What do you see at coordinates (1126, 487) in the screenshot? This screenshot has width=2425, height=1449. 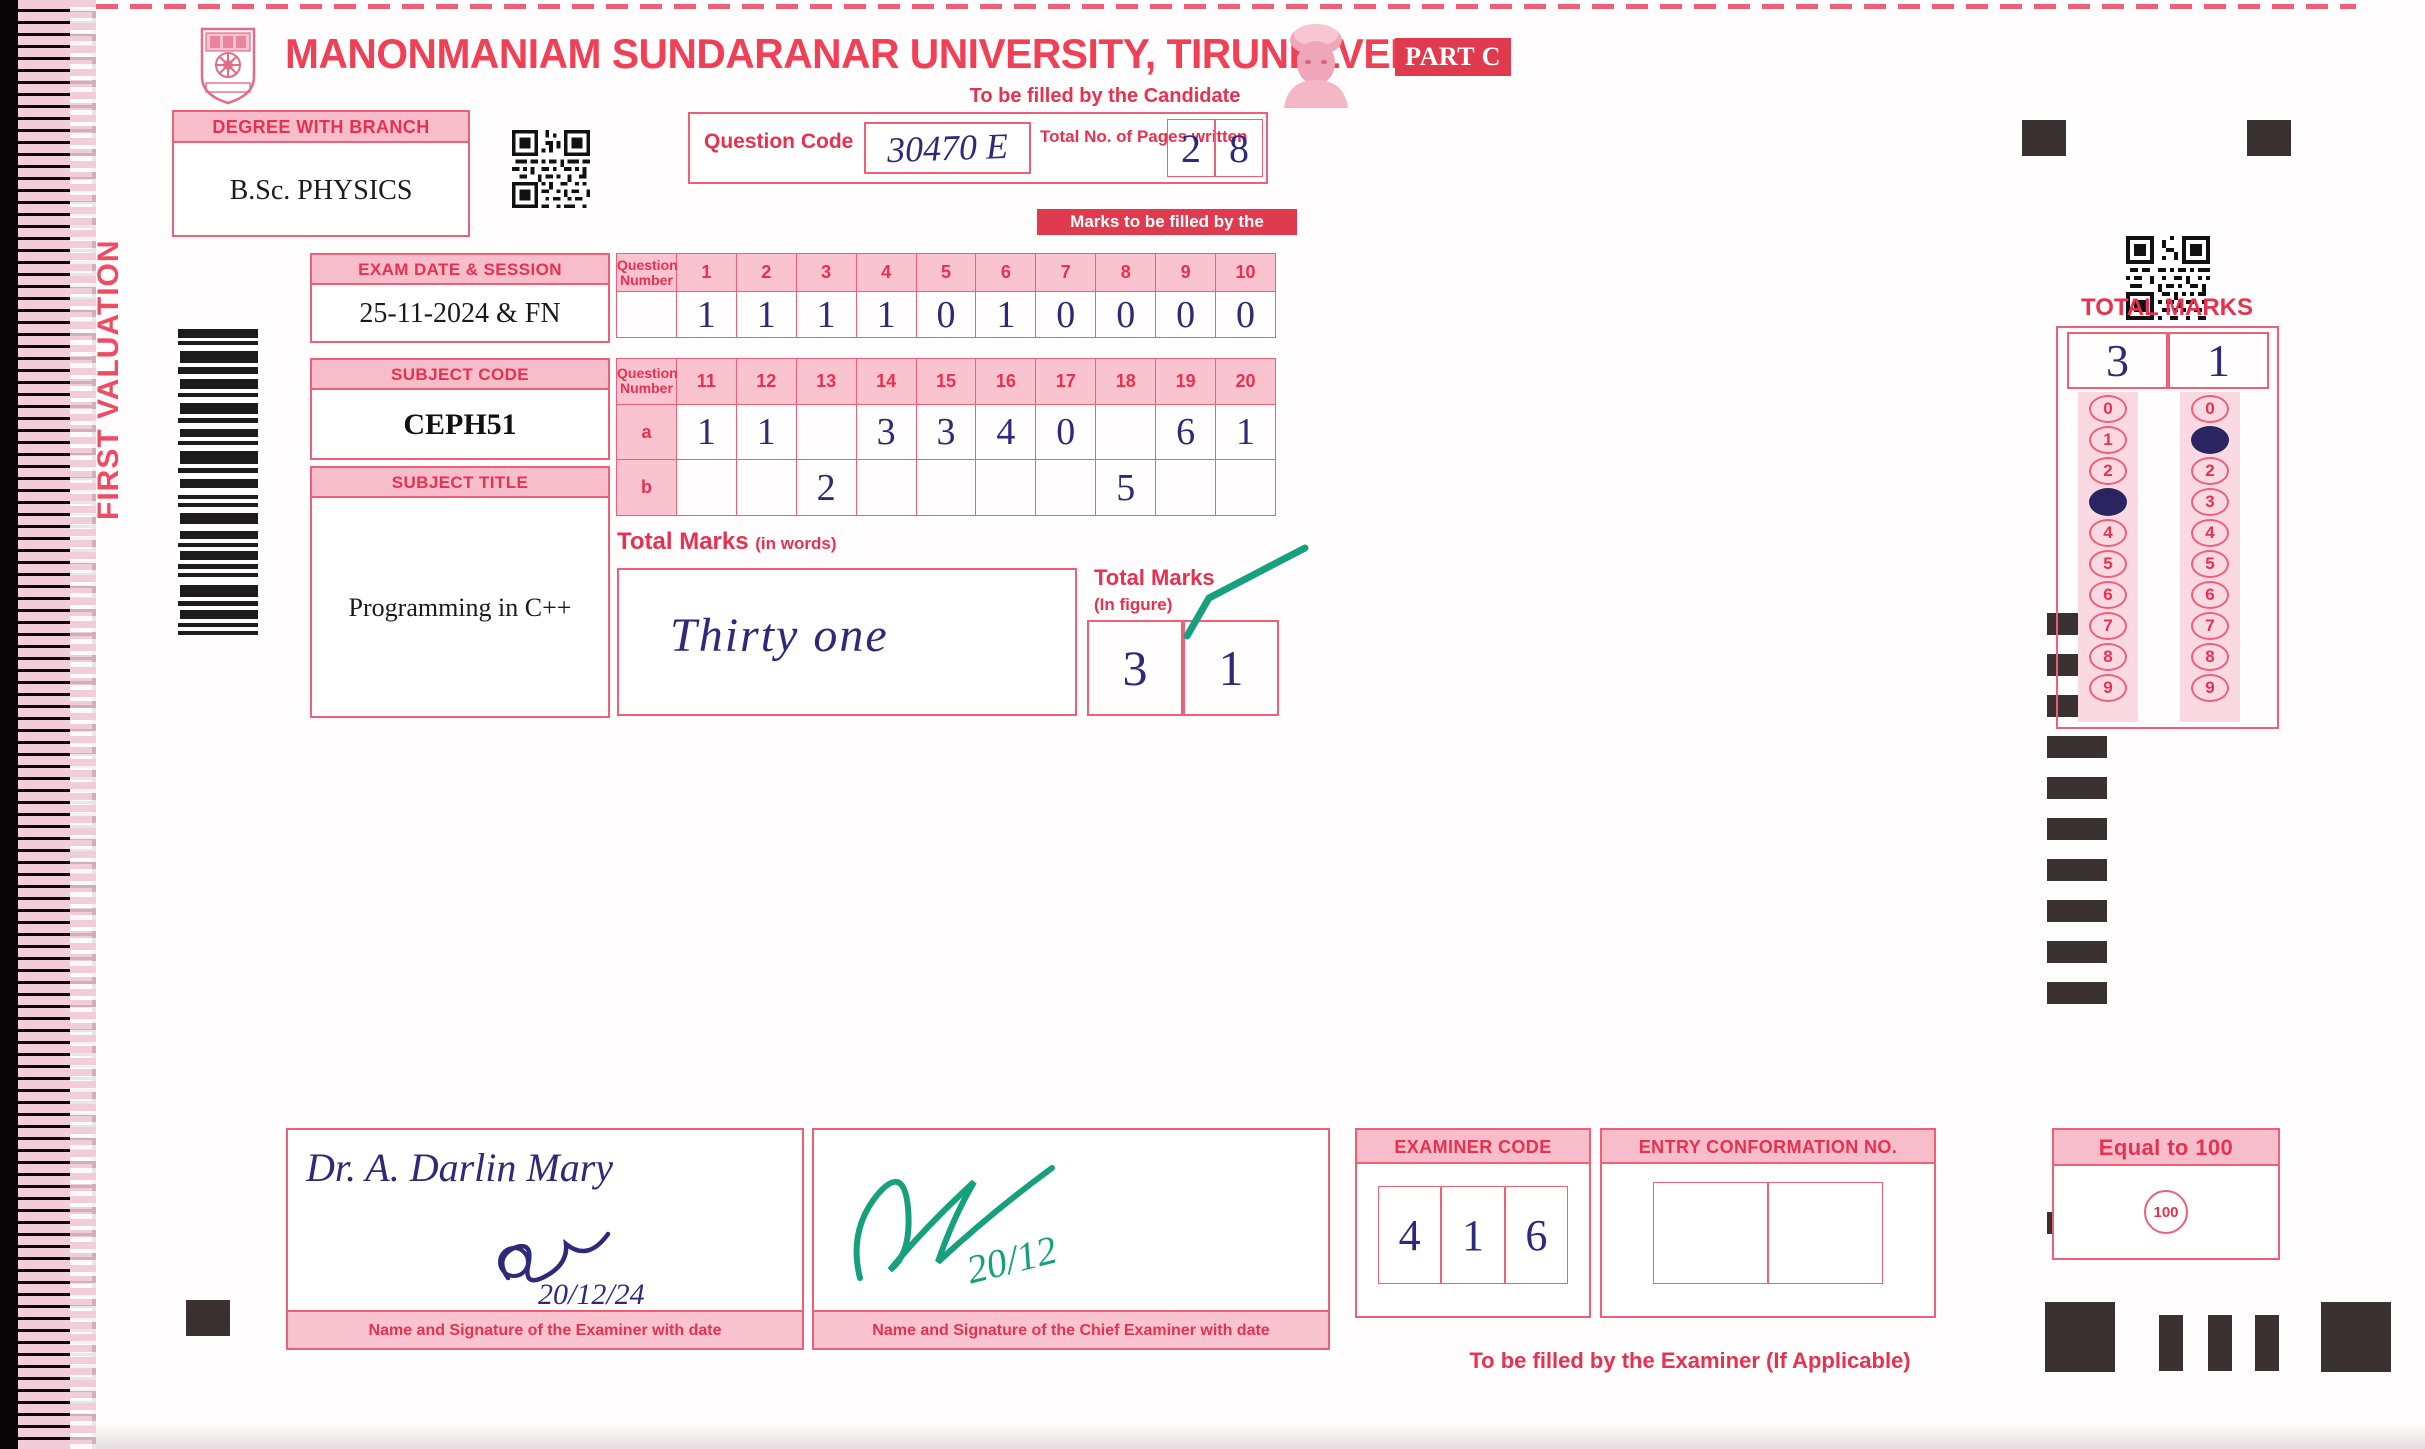 I see `mark-cell: 5` at bounding box center [1126, 487].